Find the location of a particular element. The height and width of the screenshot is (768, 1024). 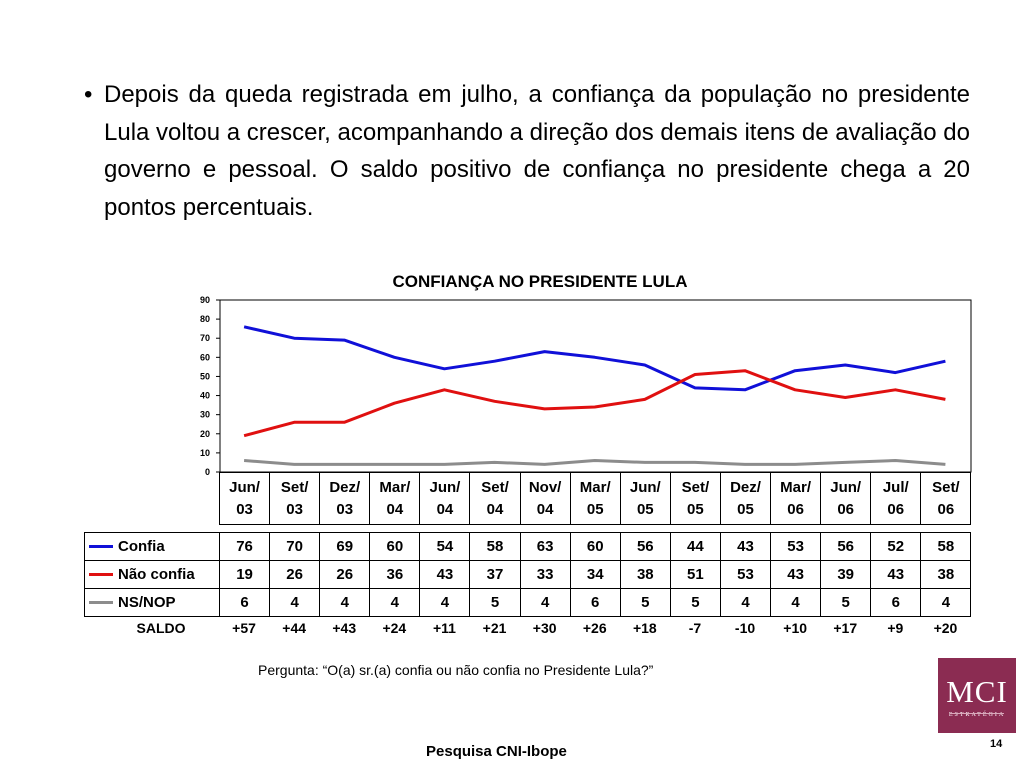

x-tick-label: Jun/03 is located at coordinates (244, 498).